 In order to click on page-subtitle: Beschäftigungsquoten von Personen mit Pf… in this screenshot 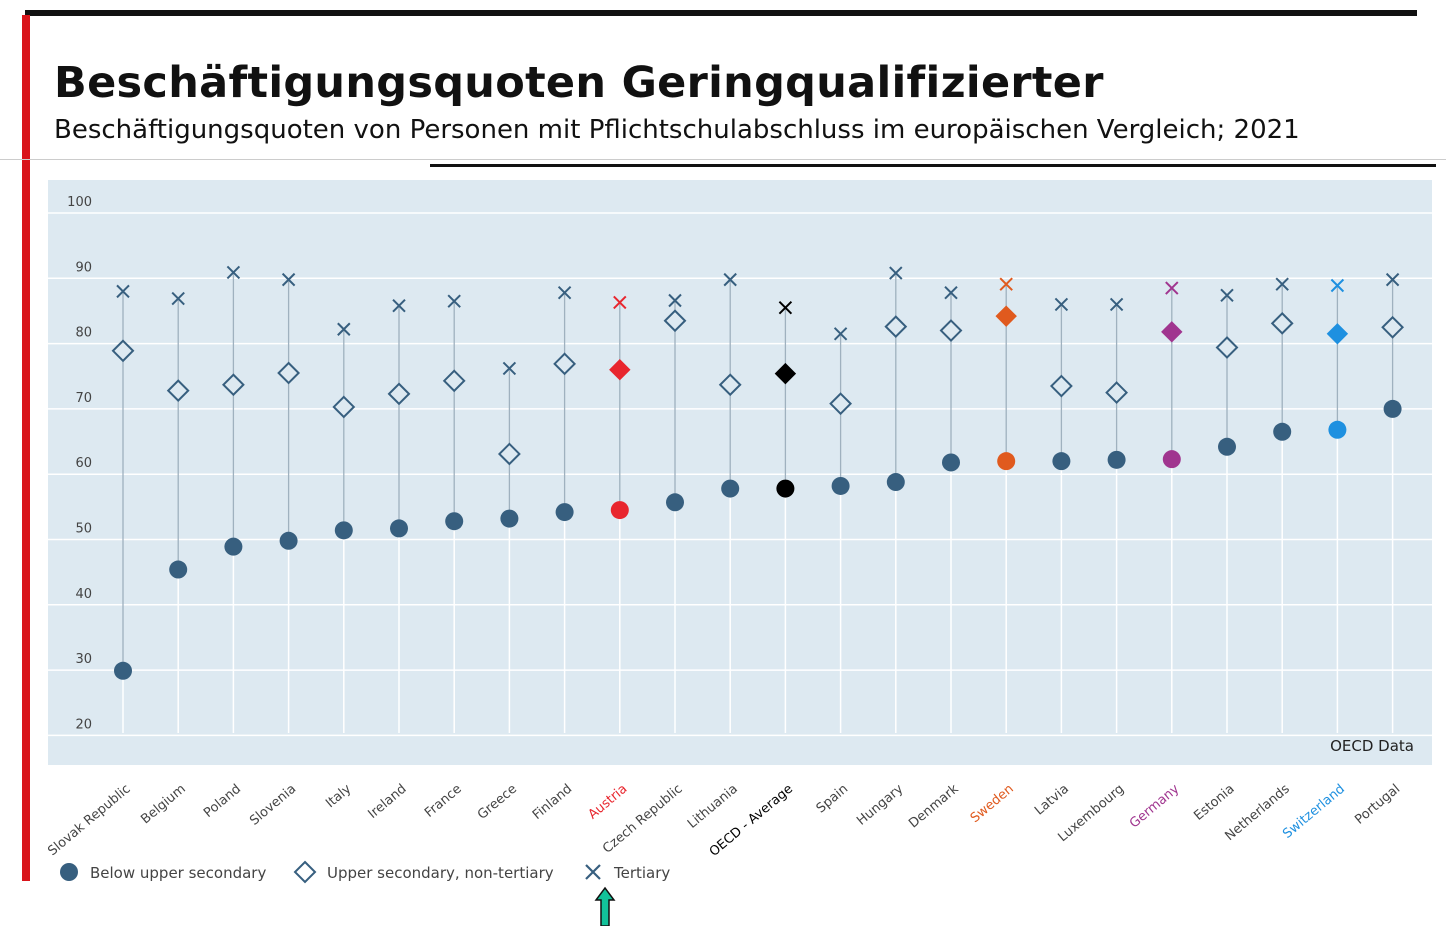, I will do `click(677, 130)`.